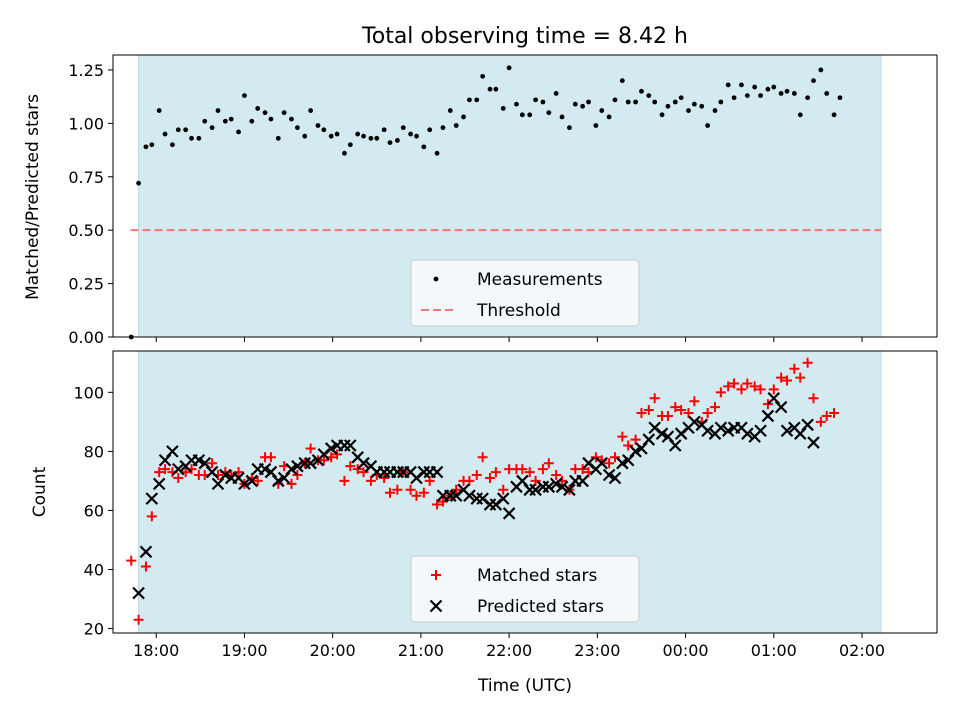 The height and width of the screenshot is (720, 960). I want to click on bottom-x-tick-label: 01:00, so click(774, 650).